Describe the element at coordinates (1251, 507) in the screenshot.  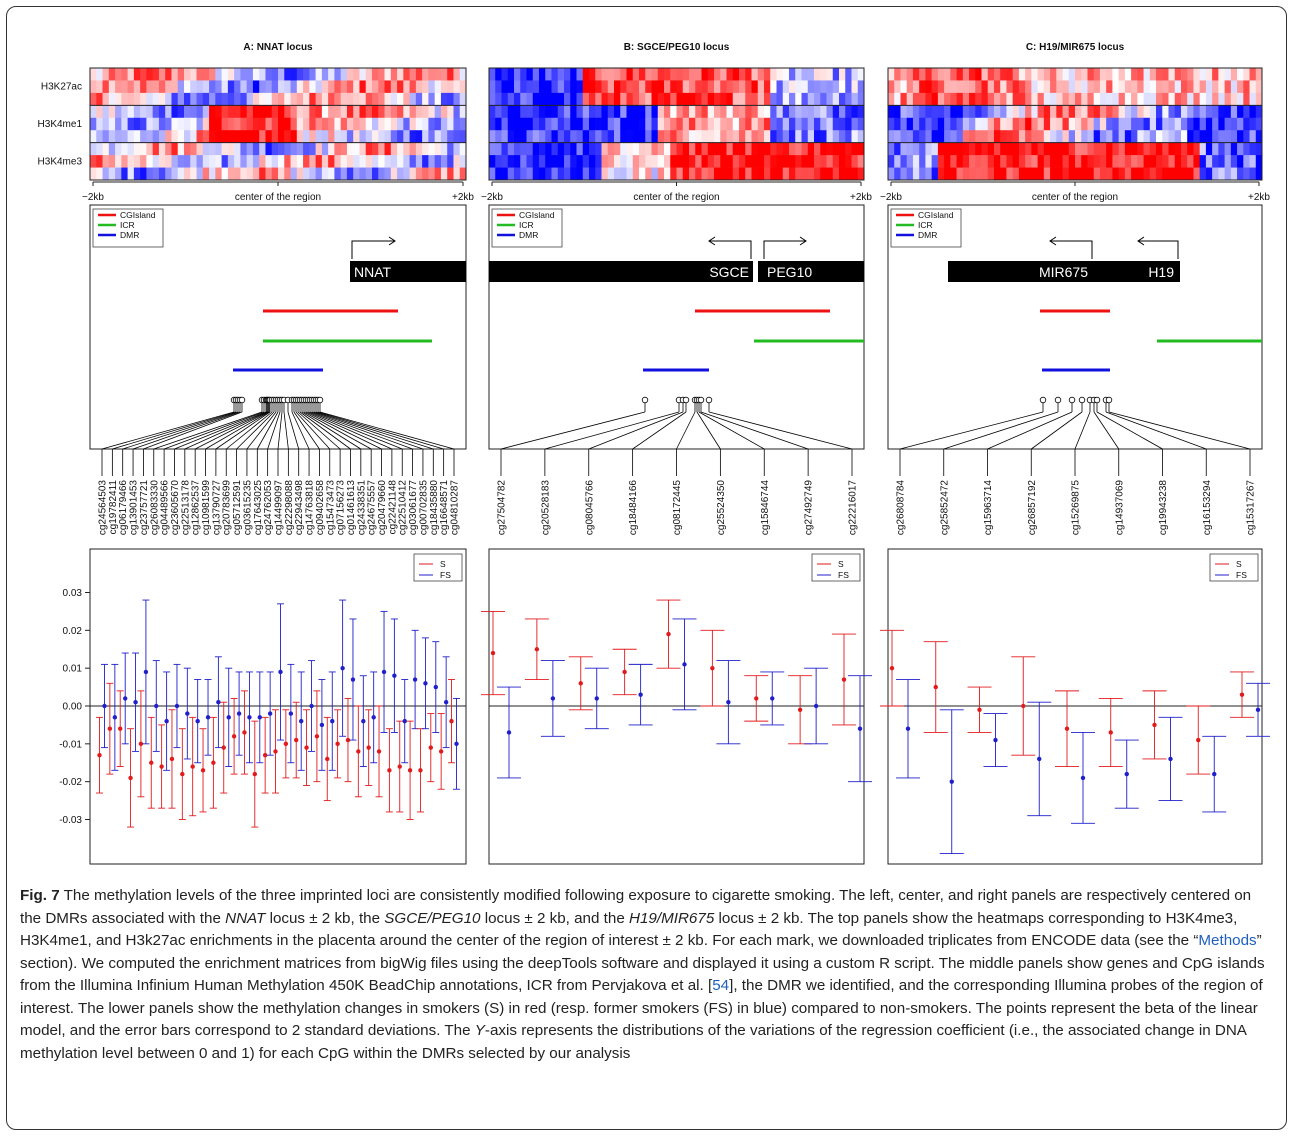
I see `probe-label: cg15317267` at that location.